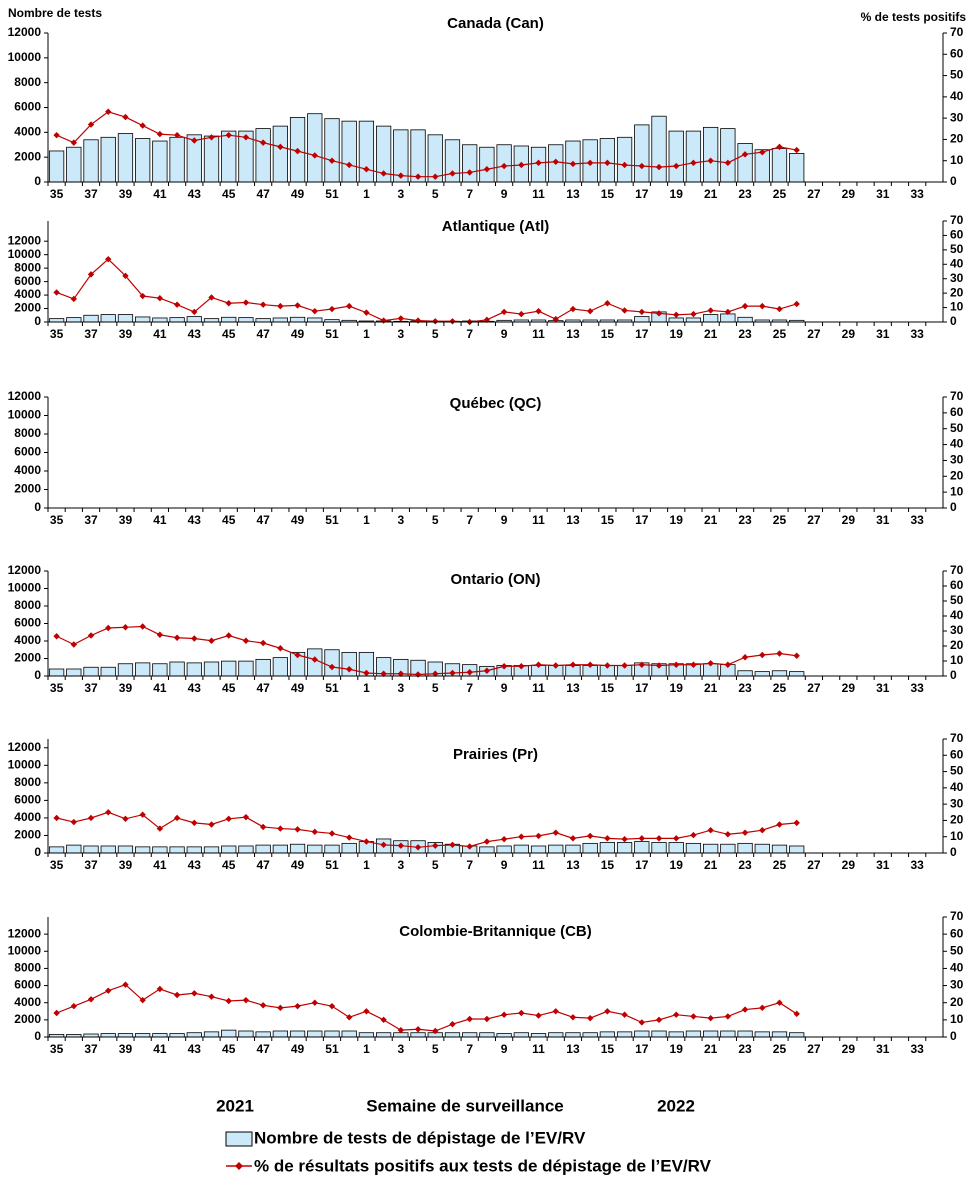  Describe the element at coordinates (400, 865) in the screenshot. I see `x-tick-label: 3` at that location.